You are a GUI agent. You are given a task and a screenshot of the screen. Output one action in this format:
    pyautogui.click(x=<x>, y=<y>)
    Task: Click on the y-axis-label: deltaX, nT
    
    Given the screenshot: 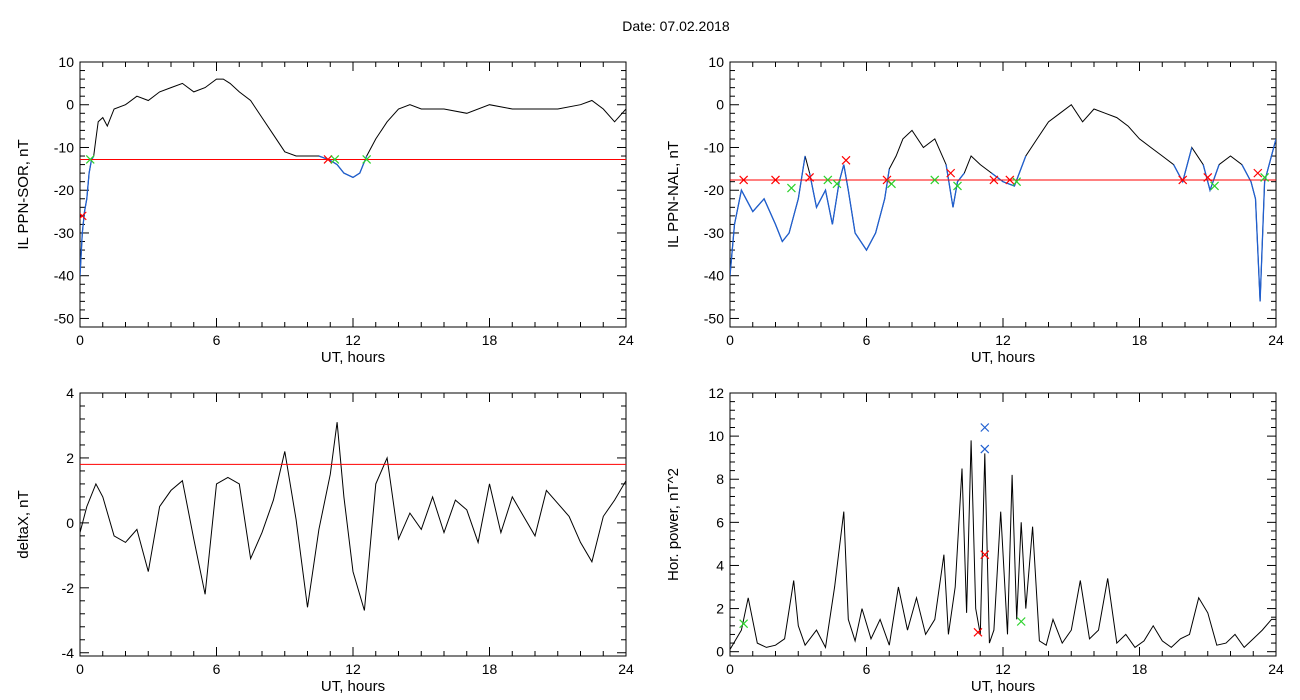 What is the action you would take?
    pyautogui.click(x=23, y=524)
    